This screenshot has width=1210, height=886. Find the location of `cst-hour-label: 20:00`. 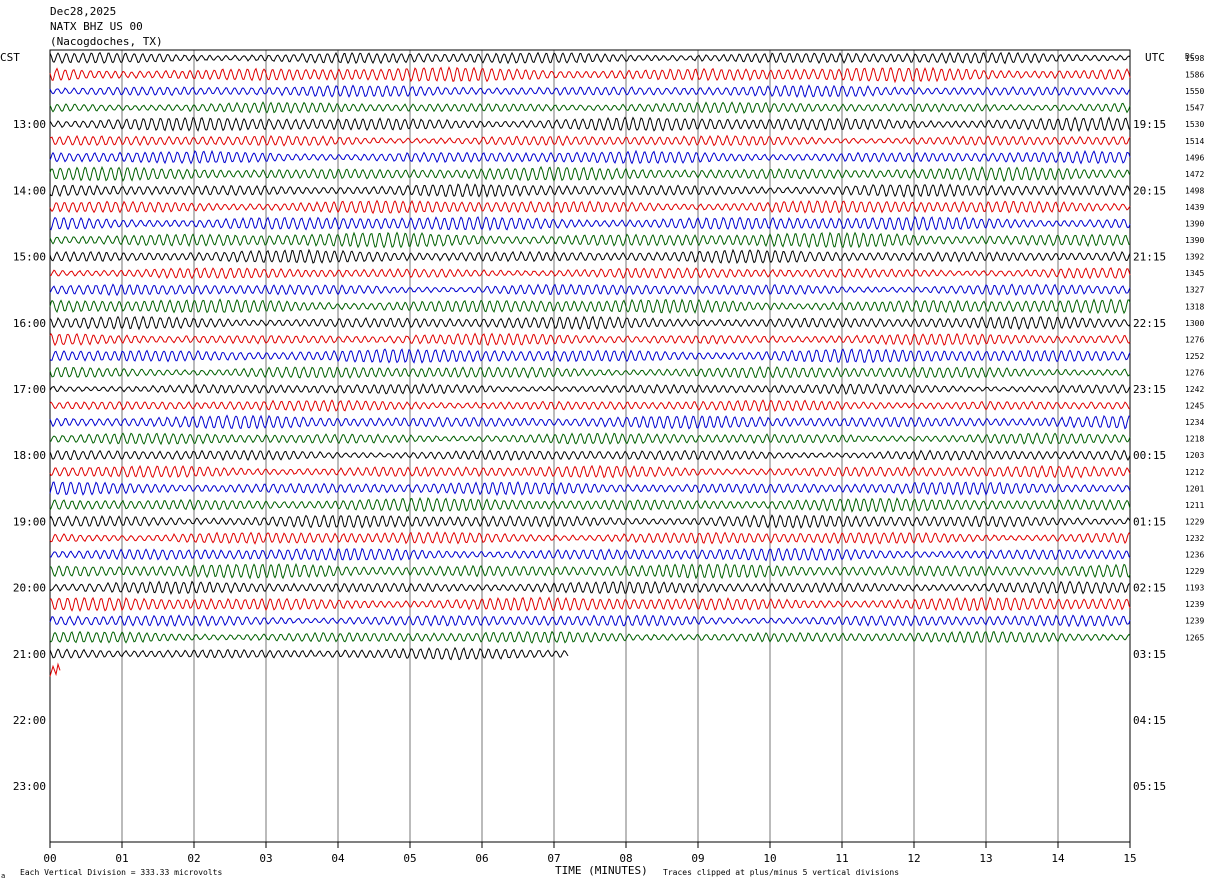

cst-hour-label: 20:00 is located at coordinates (29, 588).